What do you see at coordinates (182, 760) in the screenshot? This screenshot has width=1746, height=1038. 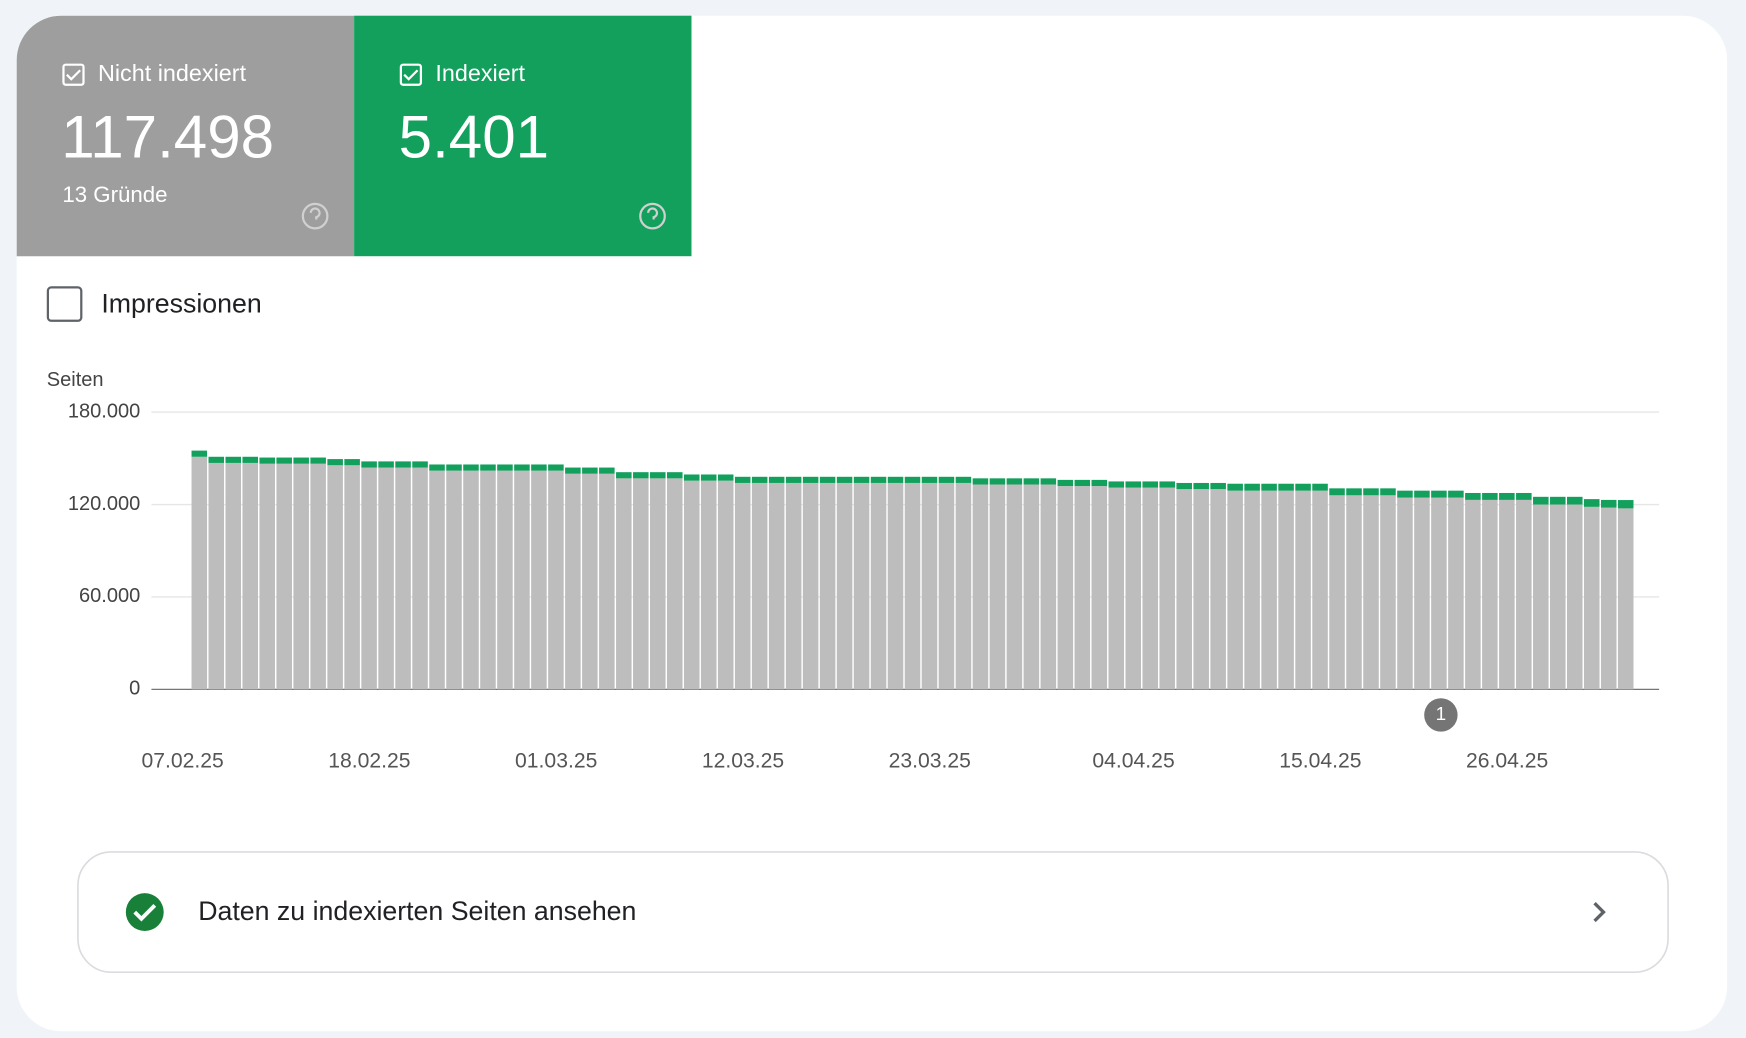 I see `x-tick-label: 07.02.25` at bounding box center [182, 760].